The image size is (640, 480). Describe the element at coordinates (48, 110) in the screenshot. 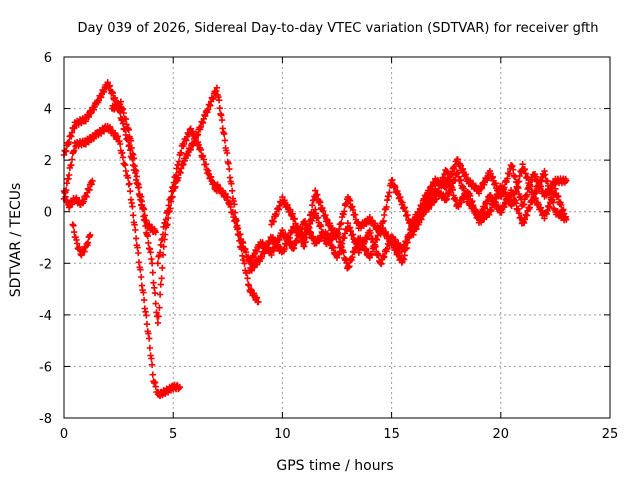

I see `y-tick-label: 4` at that location.